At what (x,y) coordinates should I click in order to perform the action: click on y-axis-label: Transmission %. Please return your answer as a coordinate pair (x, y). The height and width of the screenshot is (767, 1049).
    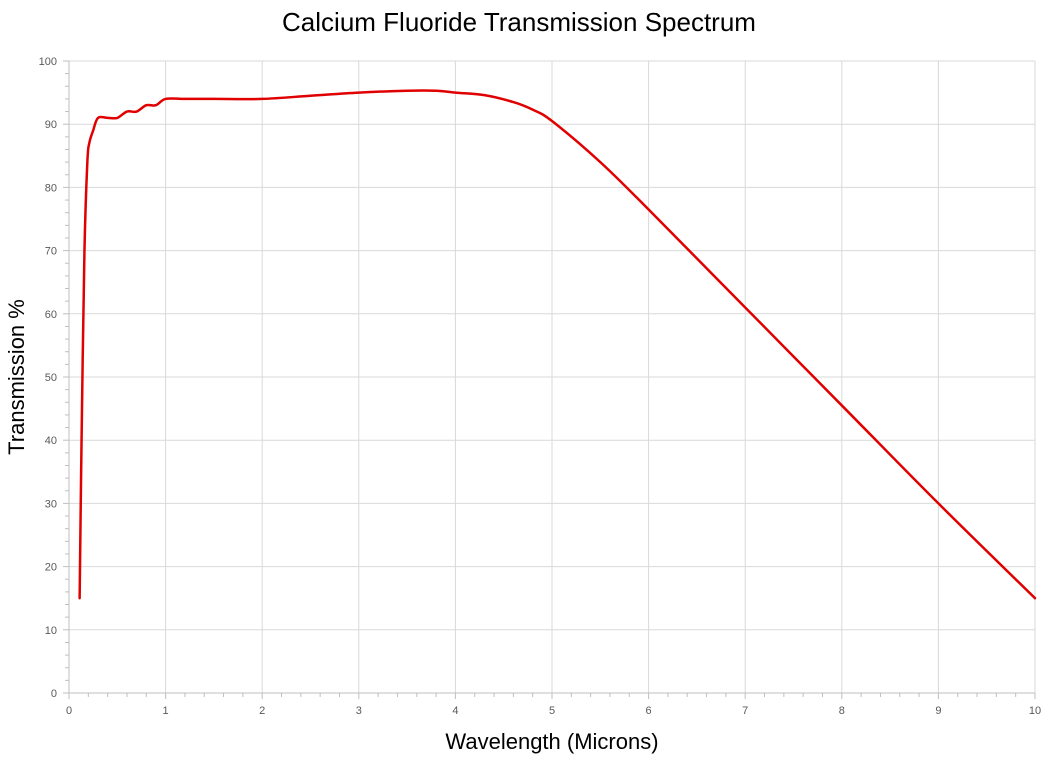
    Looking at the image, I should click on (16, 377).